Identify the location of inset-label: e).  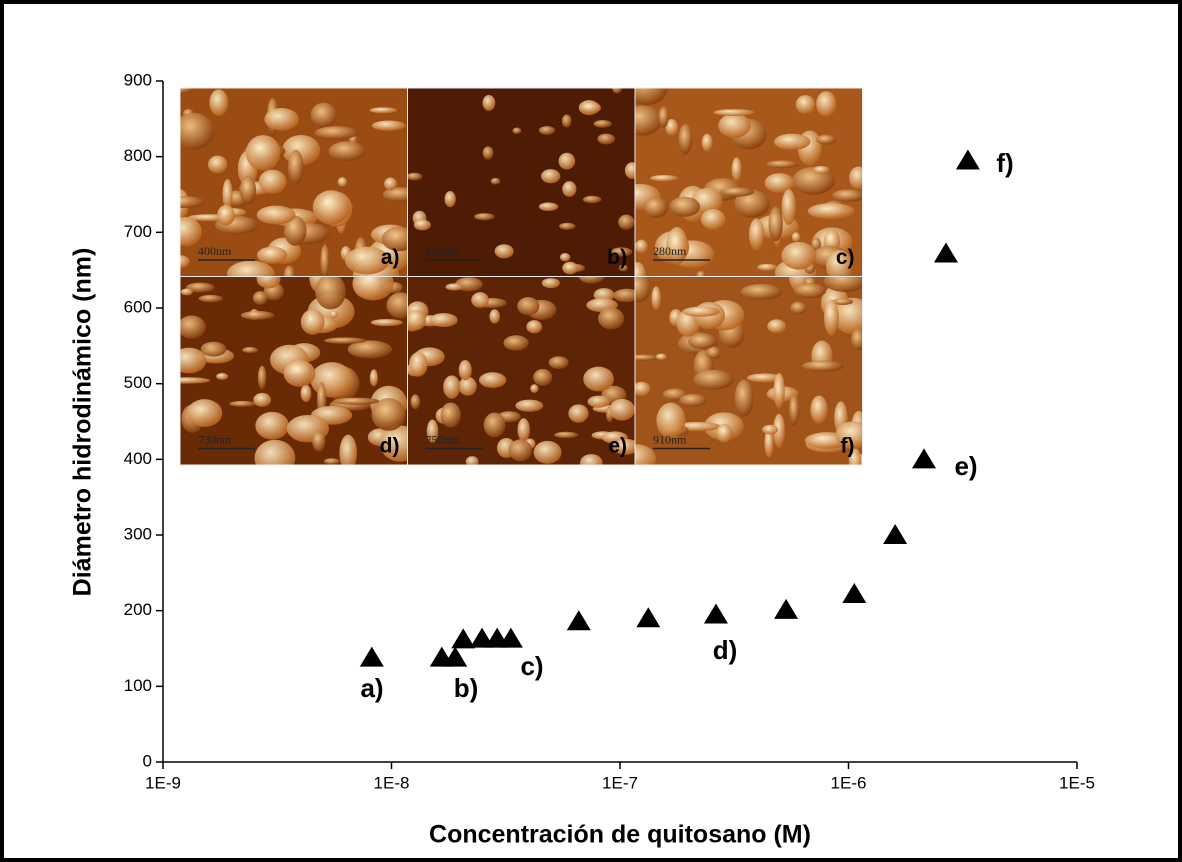
(617, 446).